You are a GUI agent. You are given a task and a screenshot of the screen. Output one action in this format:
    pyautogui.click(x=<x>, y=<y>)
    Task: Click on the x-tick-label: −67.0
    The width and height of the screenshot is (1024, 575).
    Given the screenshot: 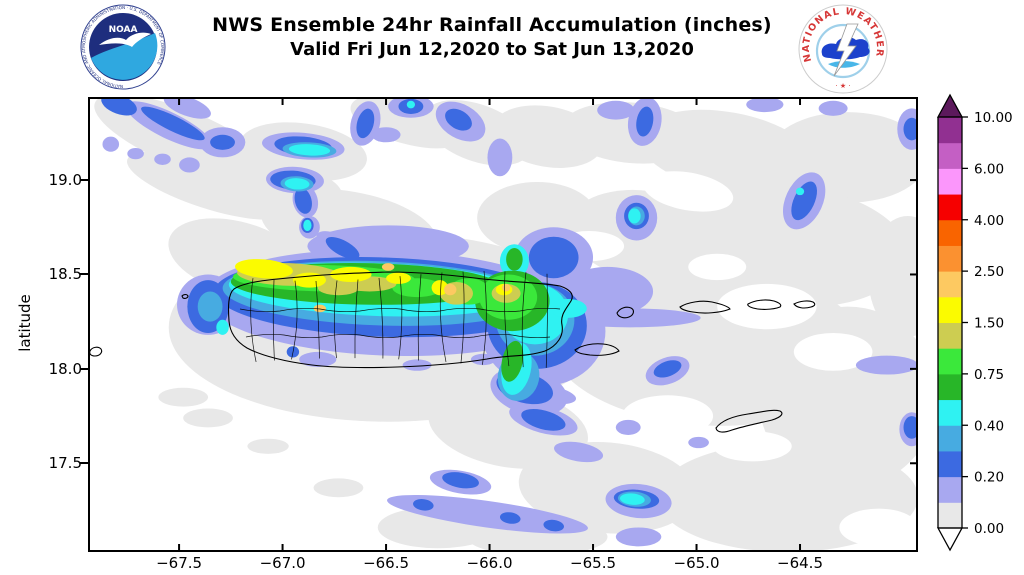 What is the action you would take?
    pyautogui.click(x=282, y=563)
    